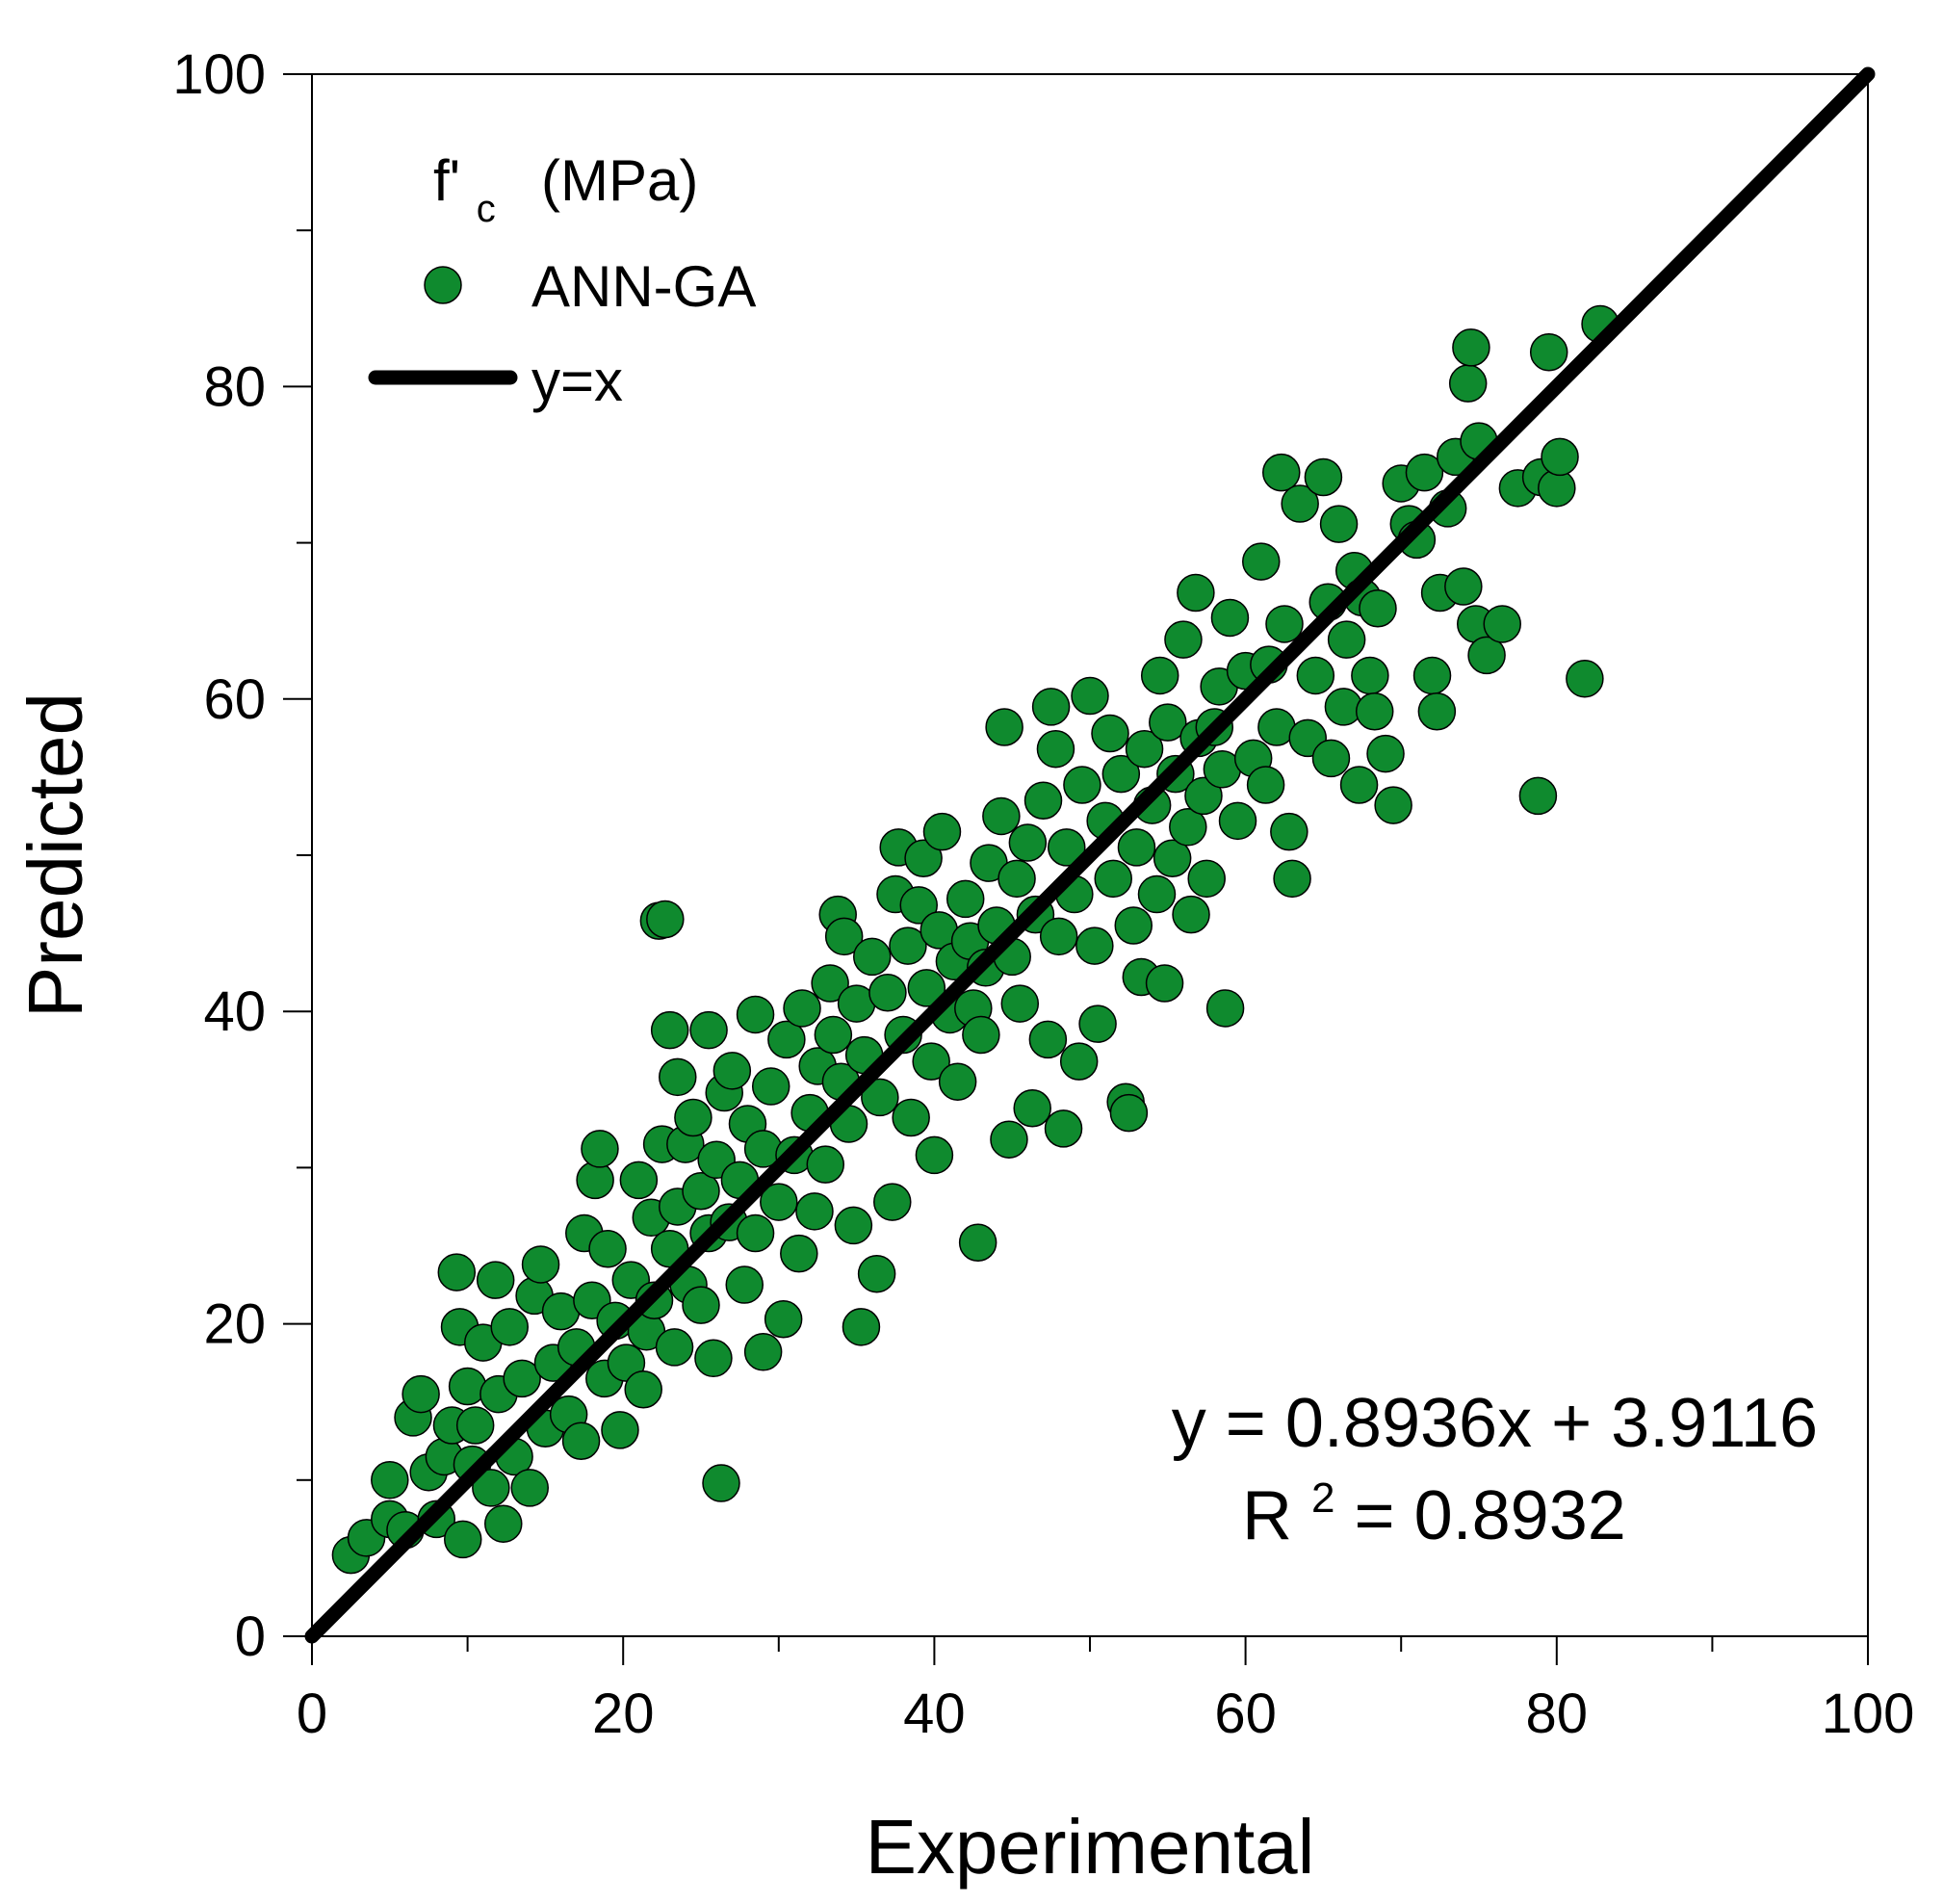 The image size is (1943, 1904). Describe the element at coordinates (577, 381) in the screenshot. I see `legend-label-y-equals-x: y=x` at that location.